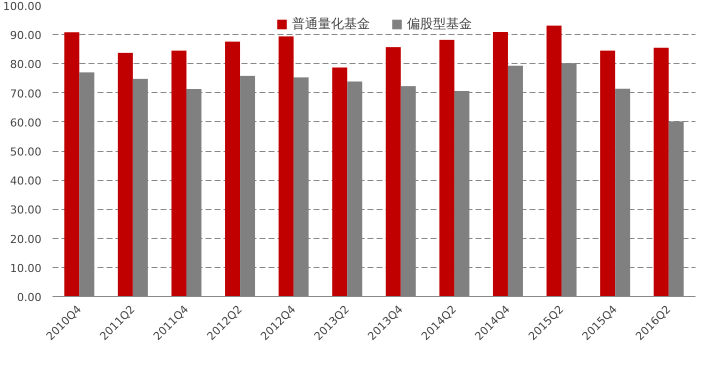 The height and width of the screenshot is (371, 721). What do you see at coordinates (26, 65) in the screenshot?
I see `y-tick-label: 80.00` at bounding box center [26, 65].